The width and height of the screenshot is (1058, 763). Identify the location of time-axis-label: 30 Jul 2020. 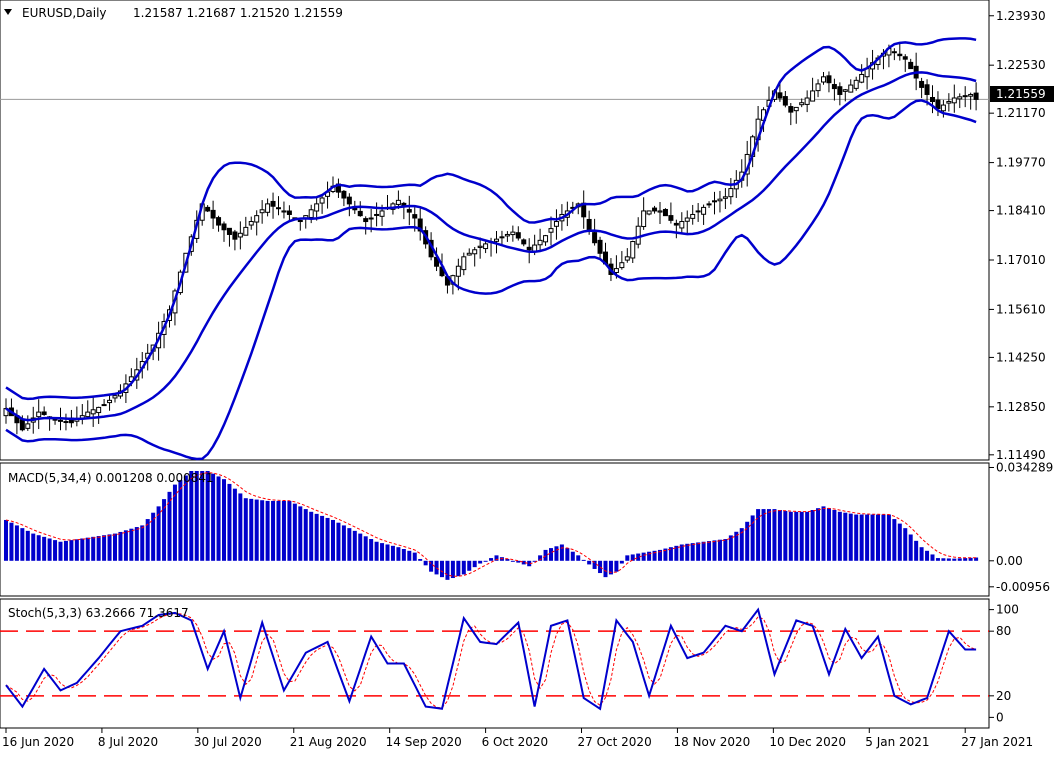
(228, 742).